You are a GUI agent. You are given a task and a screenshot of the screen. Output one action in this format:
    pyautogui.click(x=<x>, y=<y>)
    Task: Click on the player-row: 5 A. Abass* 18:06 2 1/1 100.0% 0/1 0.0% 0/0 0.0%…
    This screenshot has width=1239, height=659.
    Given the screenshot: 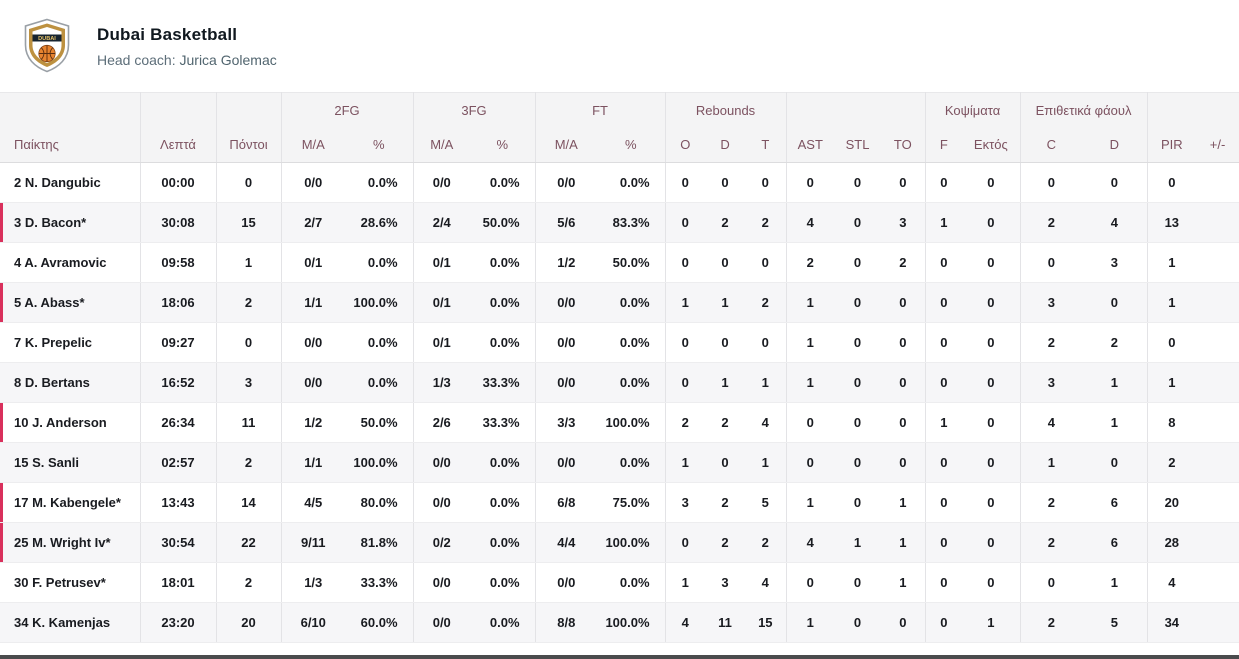 What is the action you would take?
    pyautogui.click(x=619, y=302)
    